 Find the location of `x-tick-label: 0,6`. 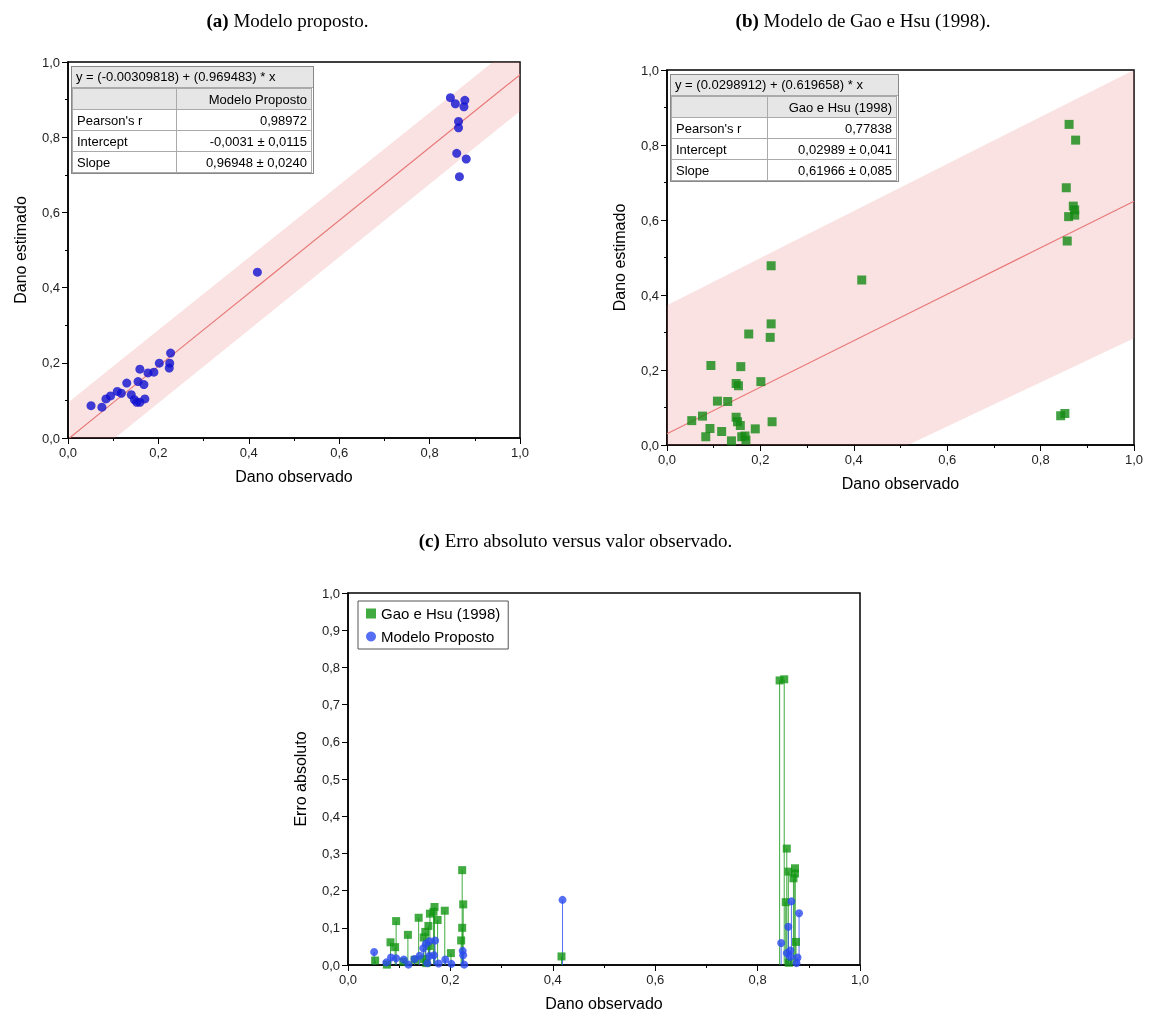

x-tick-label: 0,6 is located at coordinates (947, 459).